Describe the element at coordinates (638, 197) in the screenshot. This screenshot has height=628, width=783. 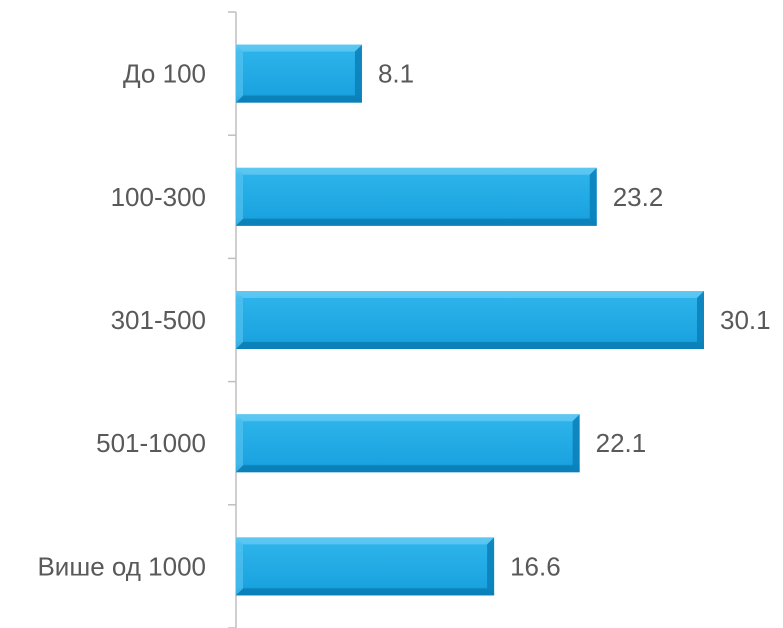
I see `data-label: 23.2` at that location.